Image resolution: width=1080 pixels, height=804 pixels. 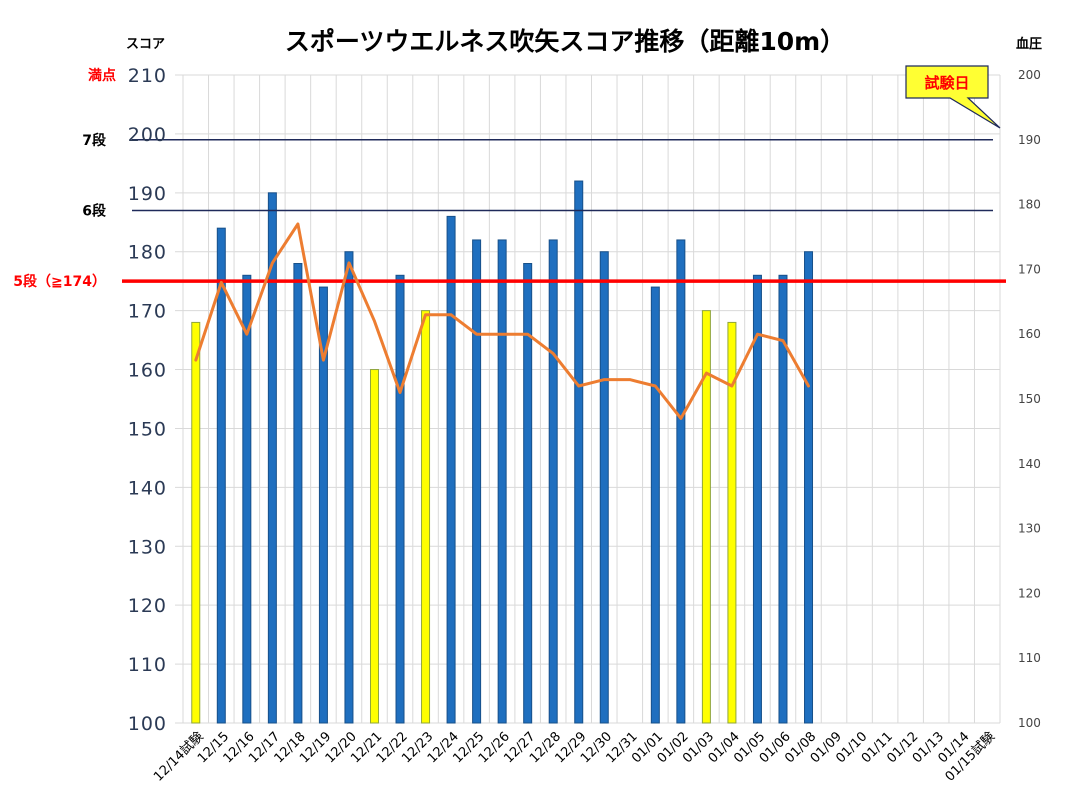 What do you see at coordinates (1029, 464) in the screenshot?
I see `y-right-tick-label: 140` at bounding box center [1029, 464].